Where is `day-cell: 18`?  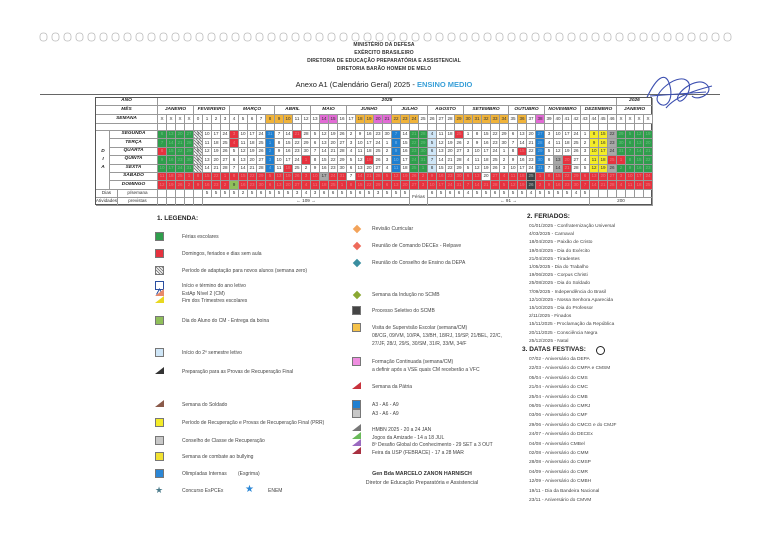
day-cell: 18 is located at coordinates (324, 185).